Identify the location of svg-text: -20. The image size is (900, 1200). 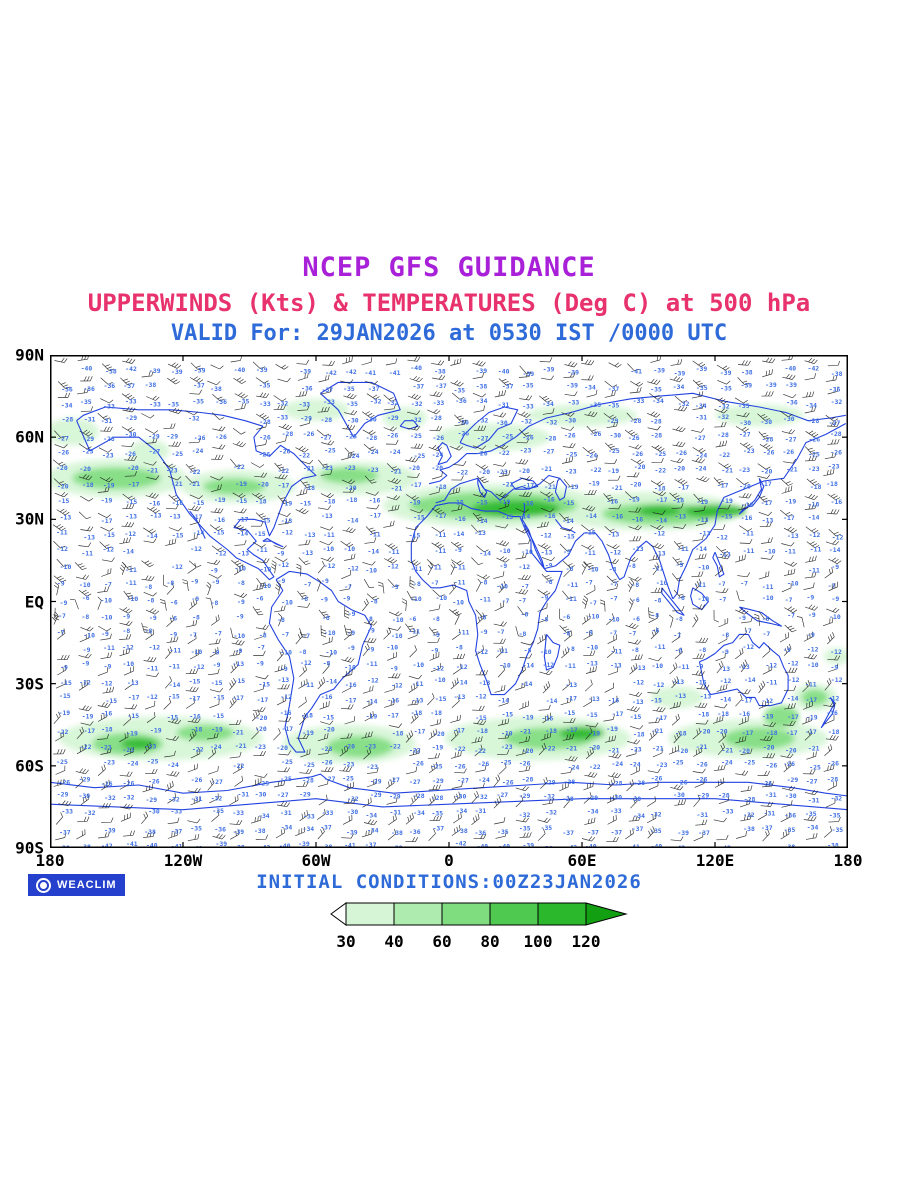
(791, 751).